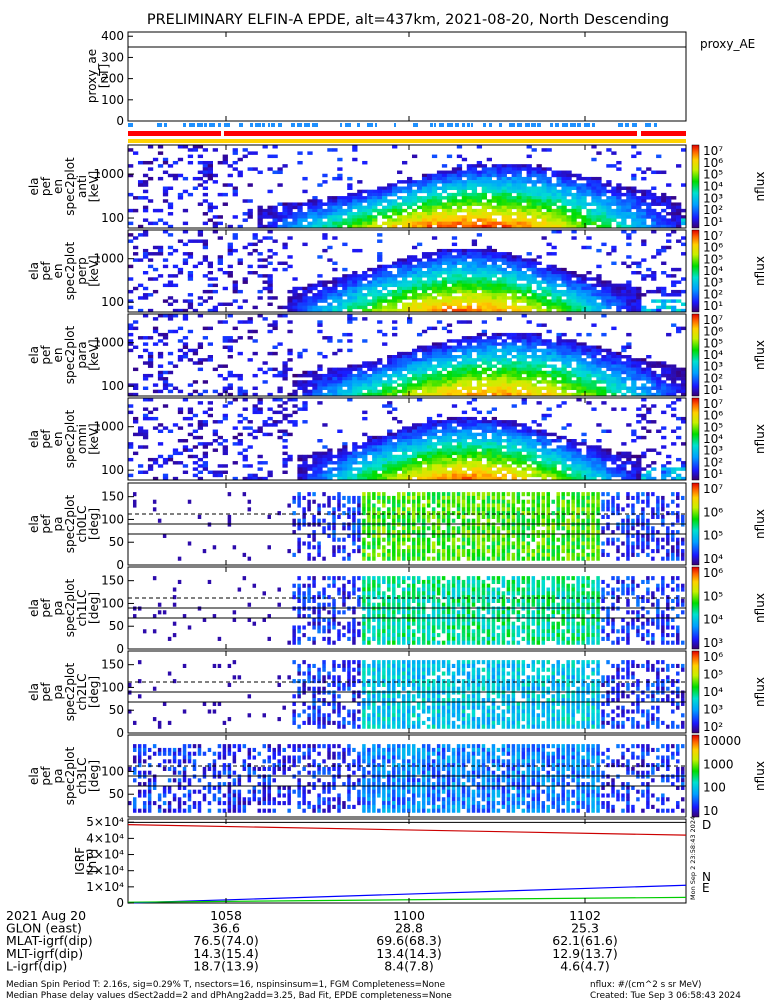 This screenshot has width=775, height=1000. Describe the element at coordinates (408, 940) in the screenshot. I see `ephemeris-value: 69.6(68.3)` at that location.